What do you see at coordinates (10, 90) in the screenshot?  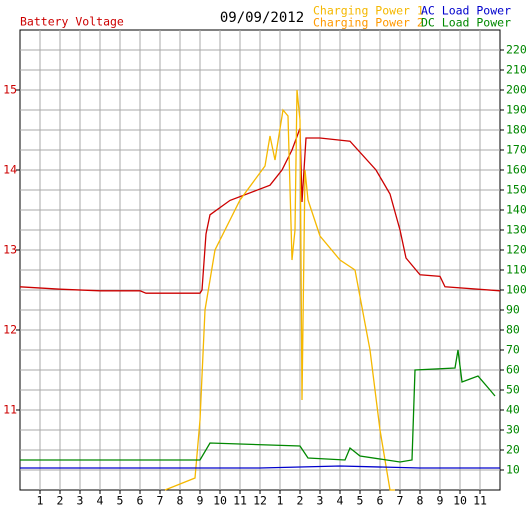 I see `y-tick-label: 15` at bounding box center [10, 90].